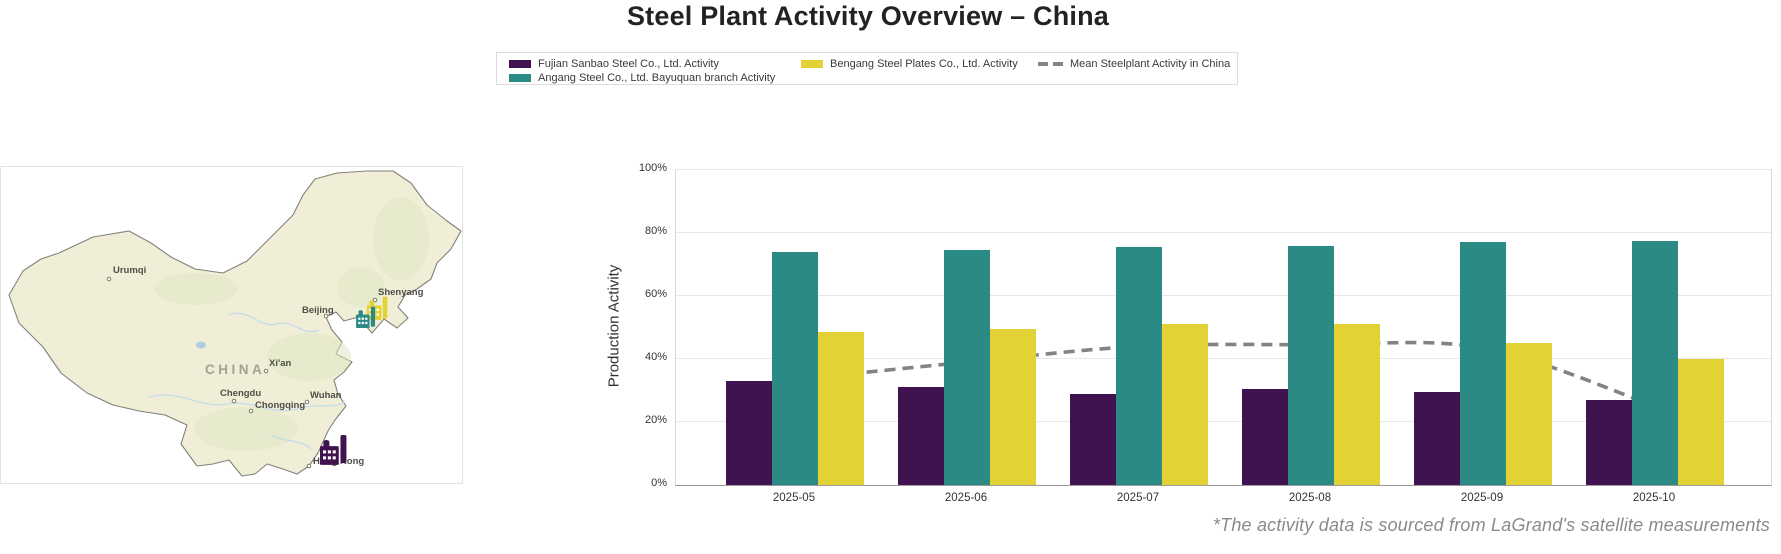 The image size is (1781, 554). What do you see at coordinates (1483, 363) in the screenshot?
I see `bar-2025-09-s1` at bounding box center [1483, 363].